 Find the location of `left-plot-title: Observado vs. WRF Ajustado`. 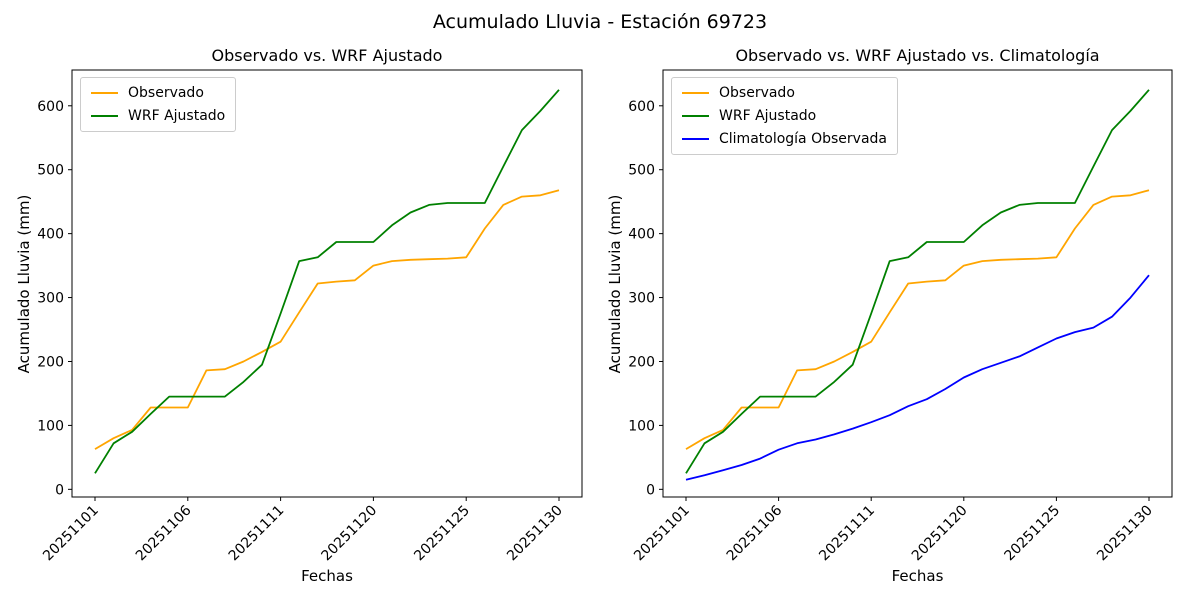

left-plot-title: Observado vs. WRF Ajustado is located at coordinates (327, 55).